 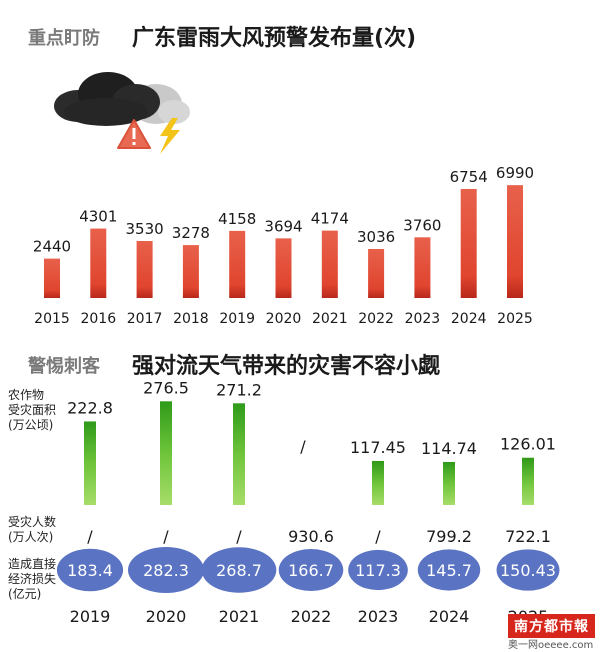 What do you see at coordinates (145, 229) in the screenshot?
I see `warning-value-label: 3530` at bounding box center [145, 229].